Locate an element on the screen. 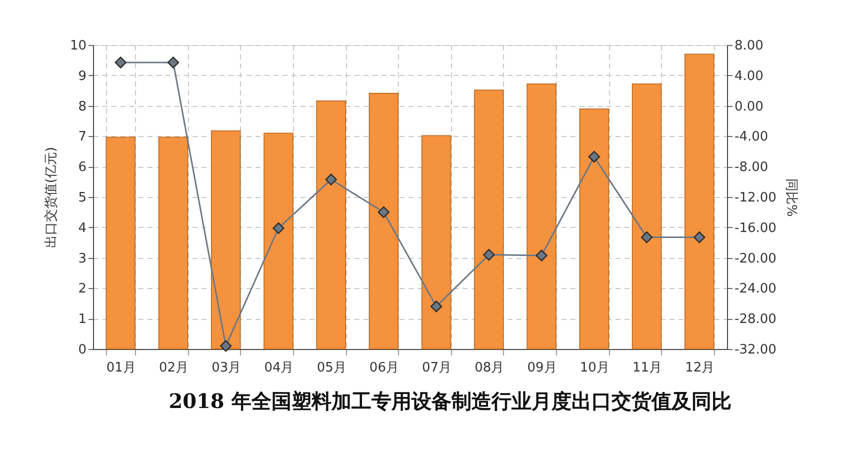  x-tick-label: 01月 is located at coordinates (121, 368).